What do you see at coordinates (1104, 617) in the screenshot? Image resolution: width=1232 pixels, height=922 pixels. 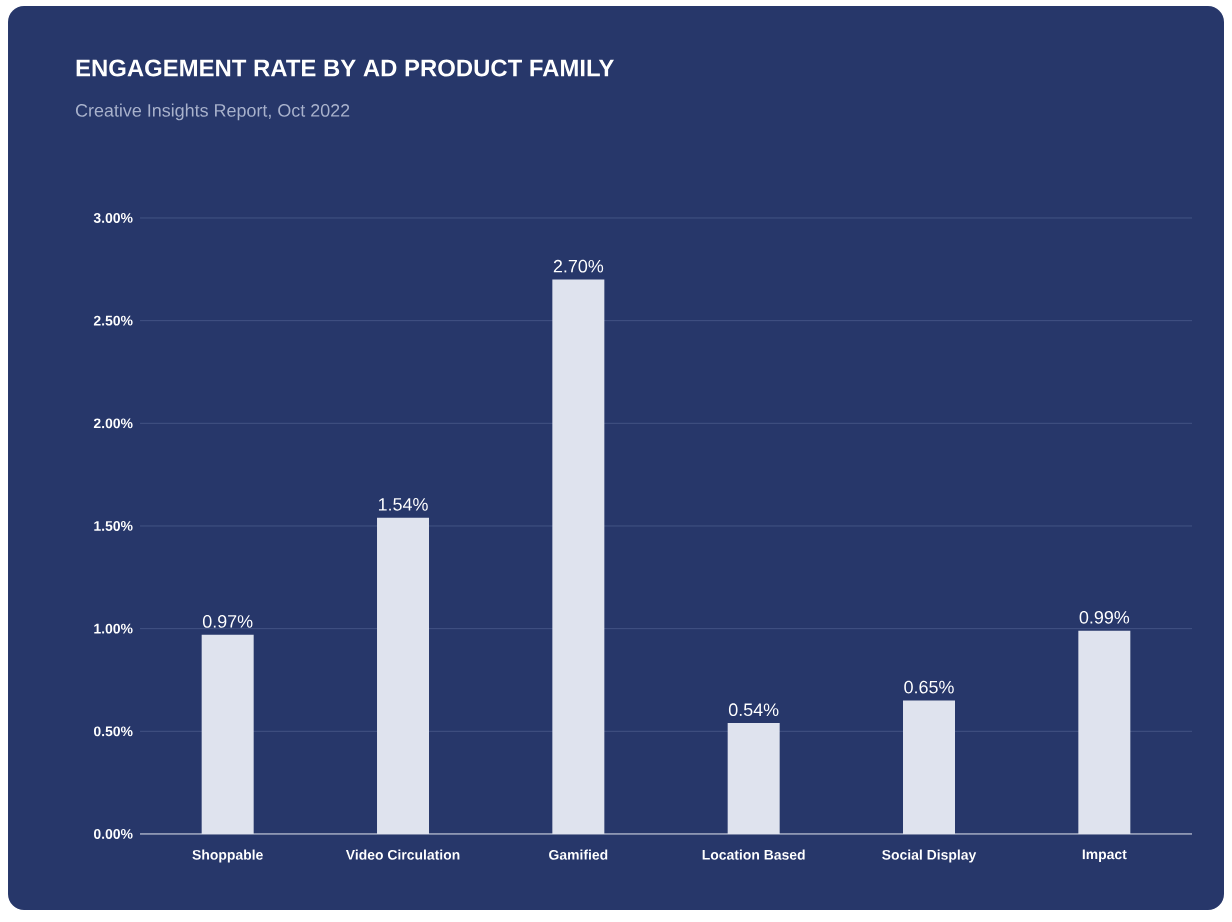 I see `data-label: 0.99%` at bounding box center [1104, 617].